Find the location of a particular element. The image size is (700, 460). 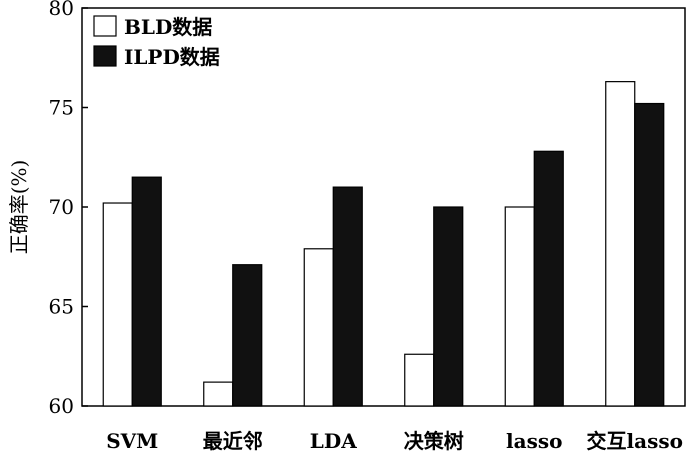

y-tick-label: 80 is located at coordinates (61, 10).